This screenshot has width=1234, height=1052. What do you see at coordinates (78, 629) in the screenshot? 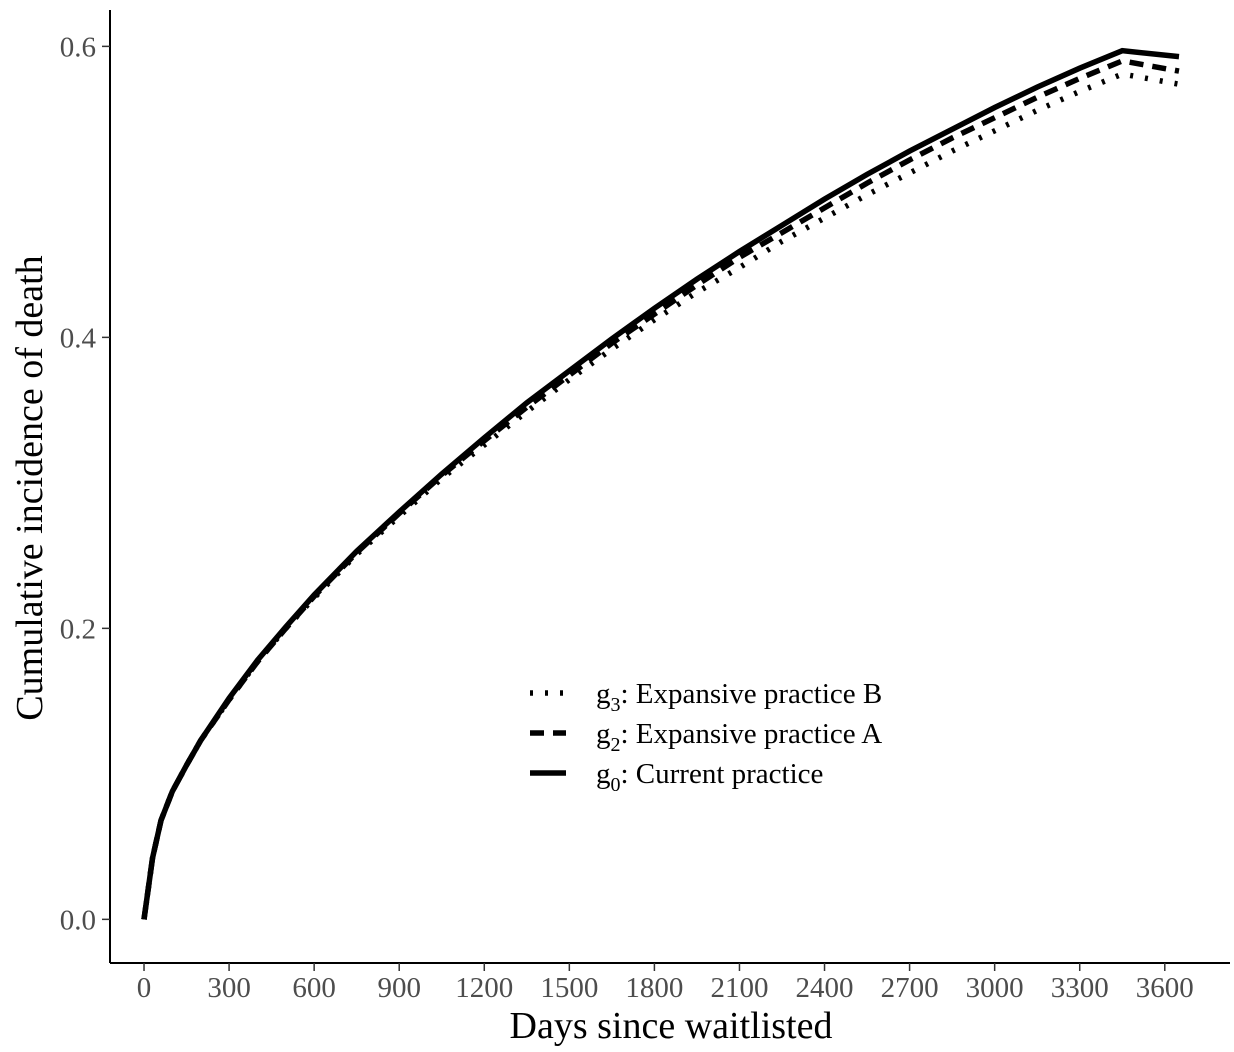
I see `y-tick-label: 0.2` at bounding box center [78, 629].